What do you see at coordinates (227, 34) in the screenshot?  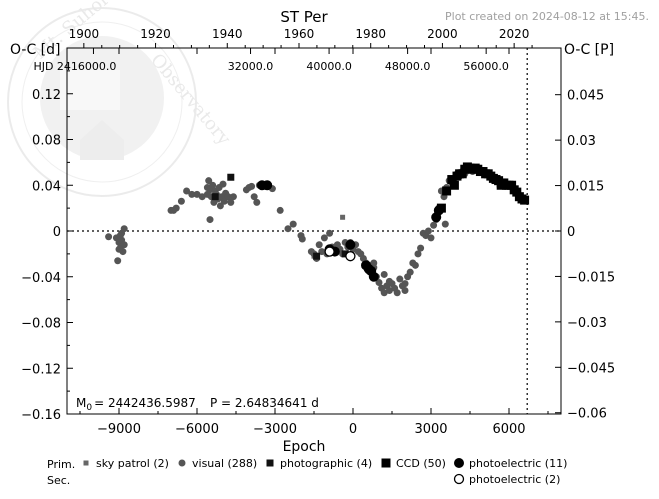 I see `year-tick-label: 1940` at bounding box center [227, 34].